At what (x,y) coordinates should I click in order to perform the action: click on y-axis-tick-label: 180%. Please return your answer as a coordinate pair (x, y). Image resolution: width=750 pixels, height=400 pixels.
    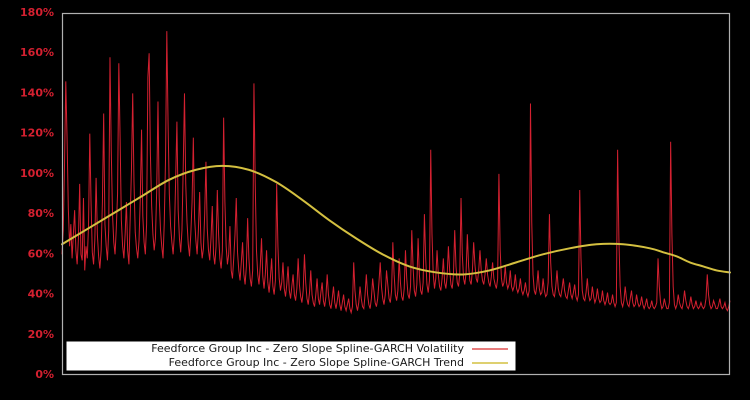
    Looking at the image, I should click on (37, 12).